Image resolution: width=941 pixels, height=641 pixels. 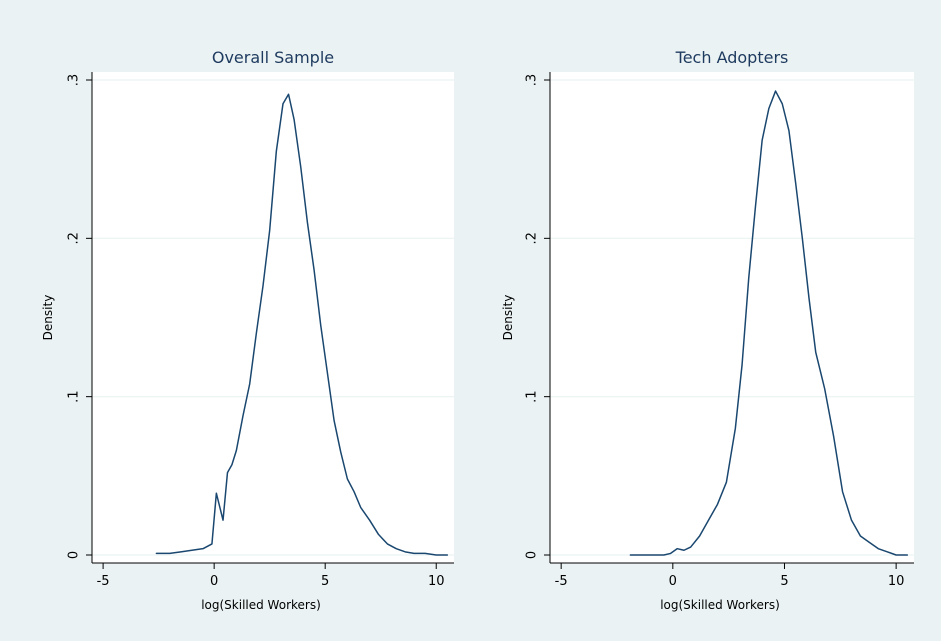 What do you see at coordinates (273, 57) in the screenshot?
I see `chart-title: Overall Sample` at bounding box center [273, 57].